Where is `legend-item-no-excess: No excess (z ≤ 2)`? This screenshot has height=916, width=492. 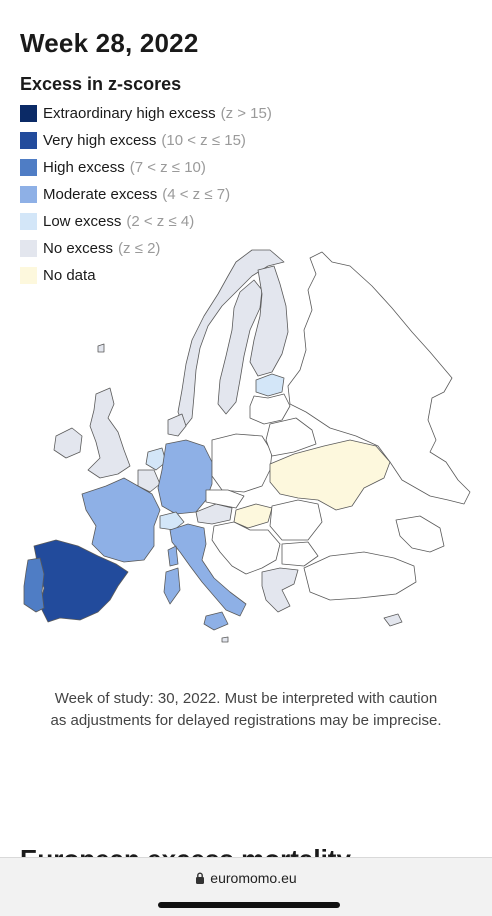 legend-item-no-excess: No excess (z ≤ 2) is located at coordinates (146, 248).